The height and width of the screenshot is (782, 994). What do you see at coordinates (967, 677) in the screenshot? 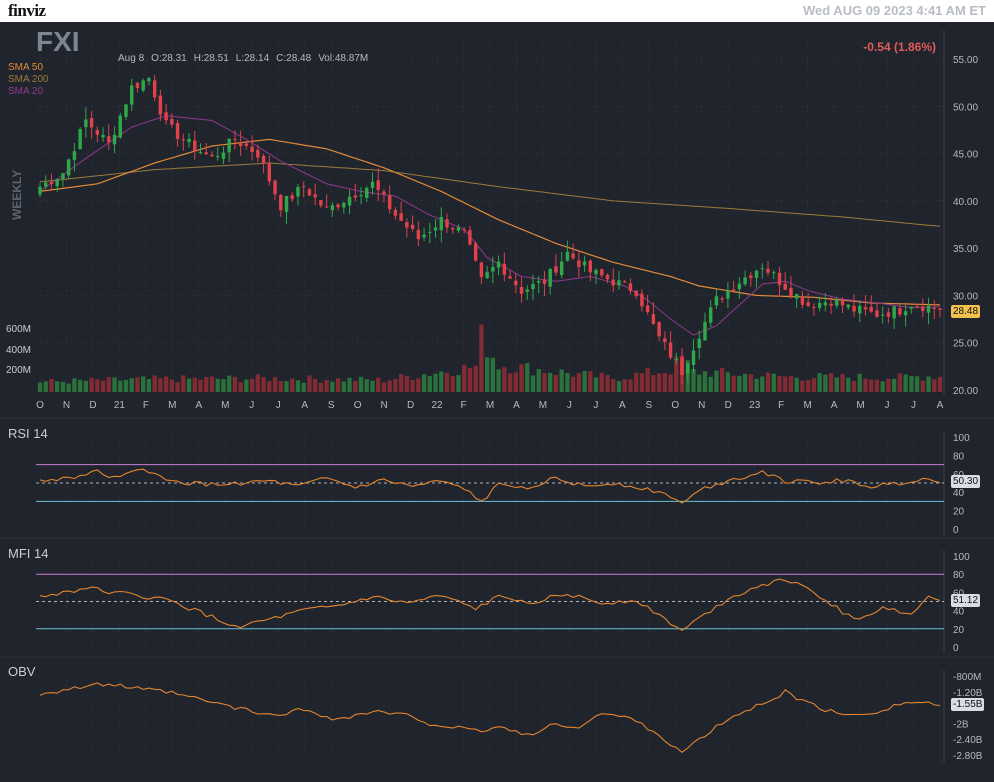
I see `obv-axis-tick: -800M` at bounding box center [967, 677].